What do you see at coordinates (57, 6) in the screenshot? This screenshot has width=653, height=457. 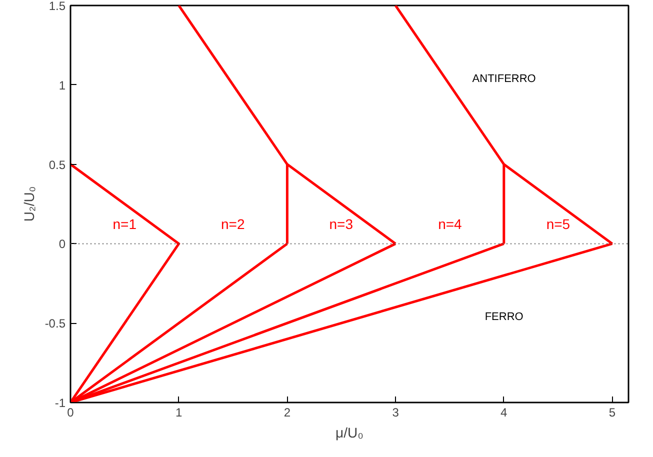 I see `y-tick-label: 1.5` at bounding box center [57, 6].